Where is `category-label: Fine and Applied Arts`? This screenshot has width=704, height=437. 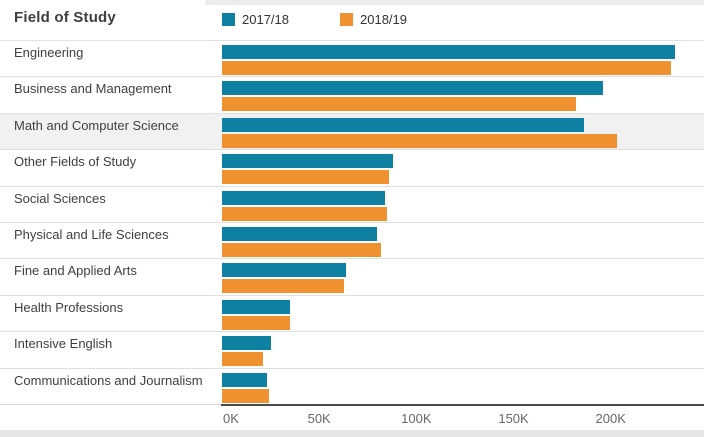
category-label: Fine and Applied Arts is located at coordinates (75, 270).